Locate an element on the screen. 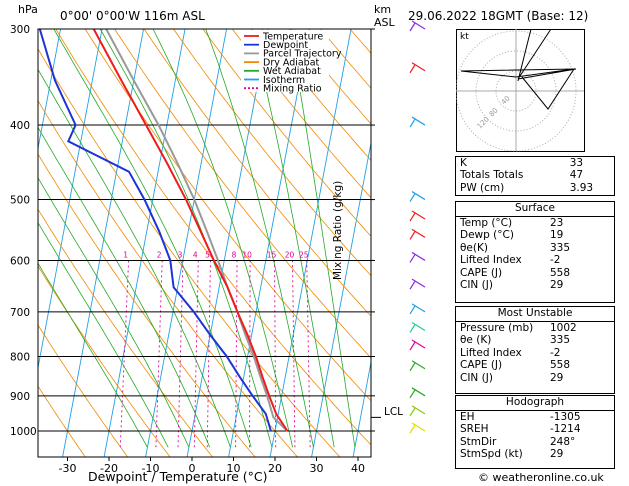 This screenshot has width=629, height=486. x-tick-label: -10 is located at coordinates (151, 468).